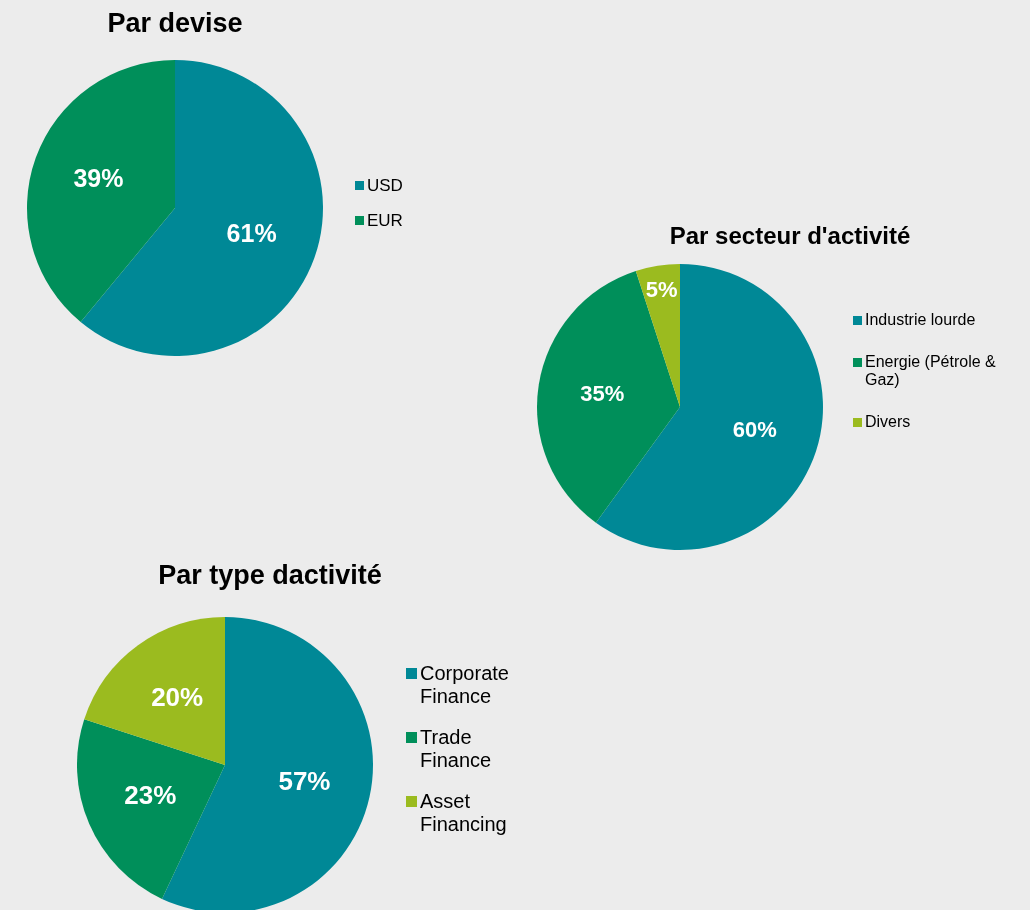  I want to click on legend-label: Trade Finance, so click(456, 749).